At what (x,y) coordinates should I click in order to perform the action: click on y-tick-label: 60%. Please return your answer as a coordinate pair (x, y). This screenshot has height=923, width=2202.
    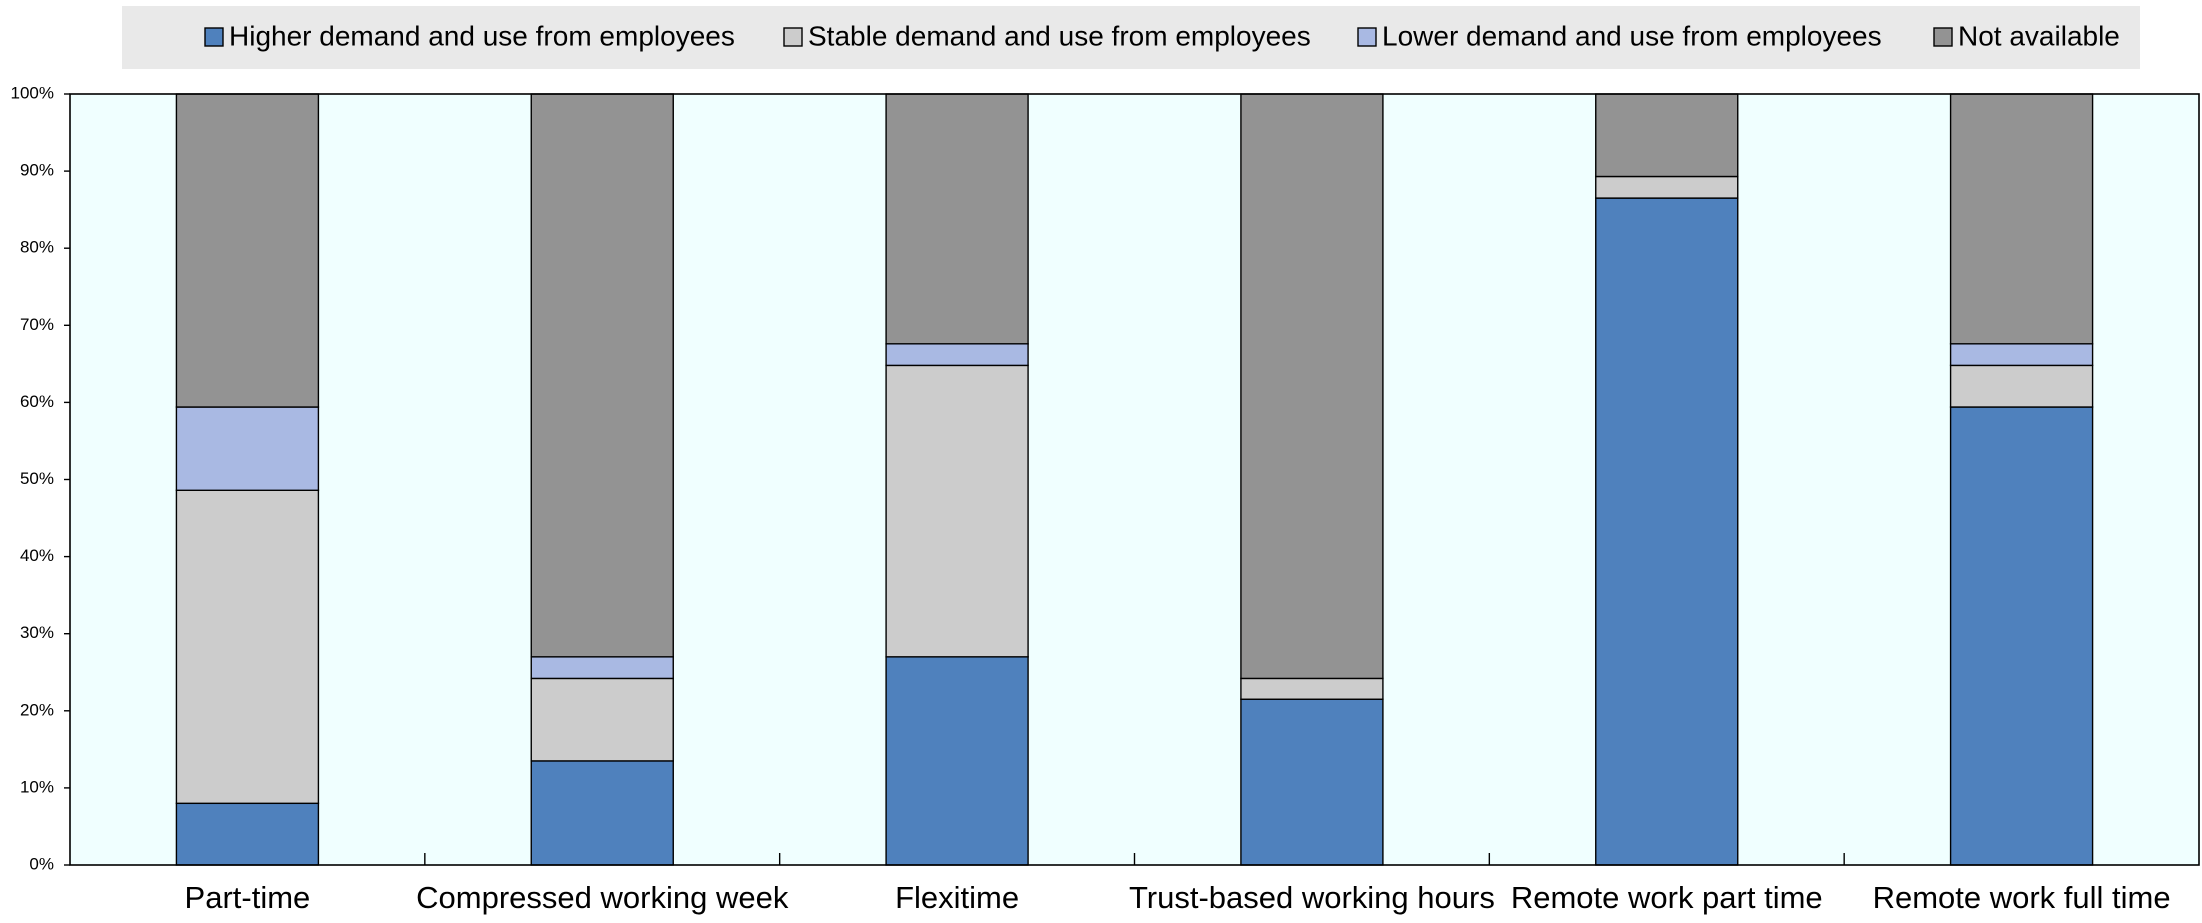
    Looking at the image, I should click on (37, 401).